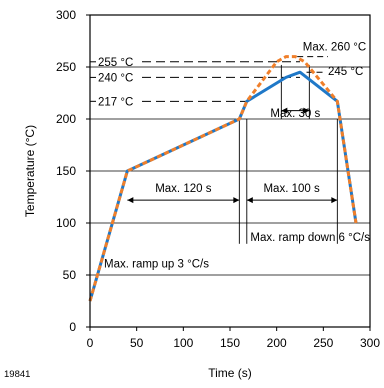 Image resolution: width=384 pixels, height=388 pixels. I want to click on y-tick-label-150: 150, so click(66, 171).